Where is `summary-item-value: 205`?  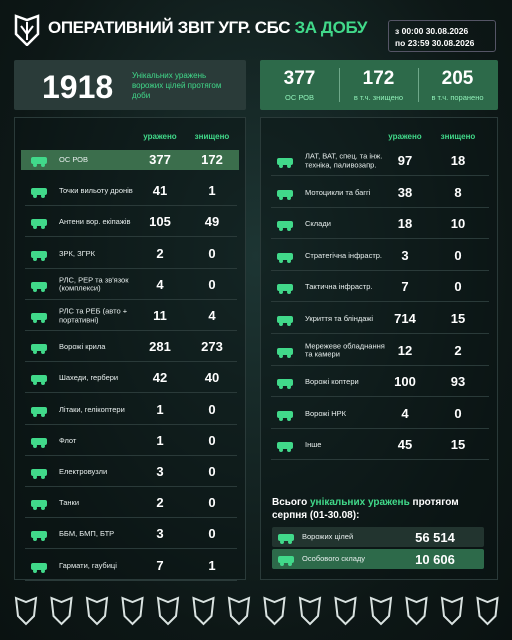
summary-item-value: 205 is located at coordinates (457, 78).